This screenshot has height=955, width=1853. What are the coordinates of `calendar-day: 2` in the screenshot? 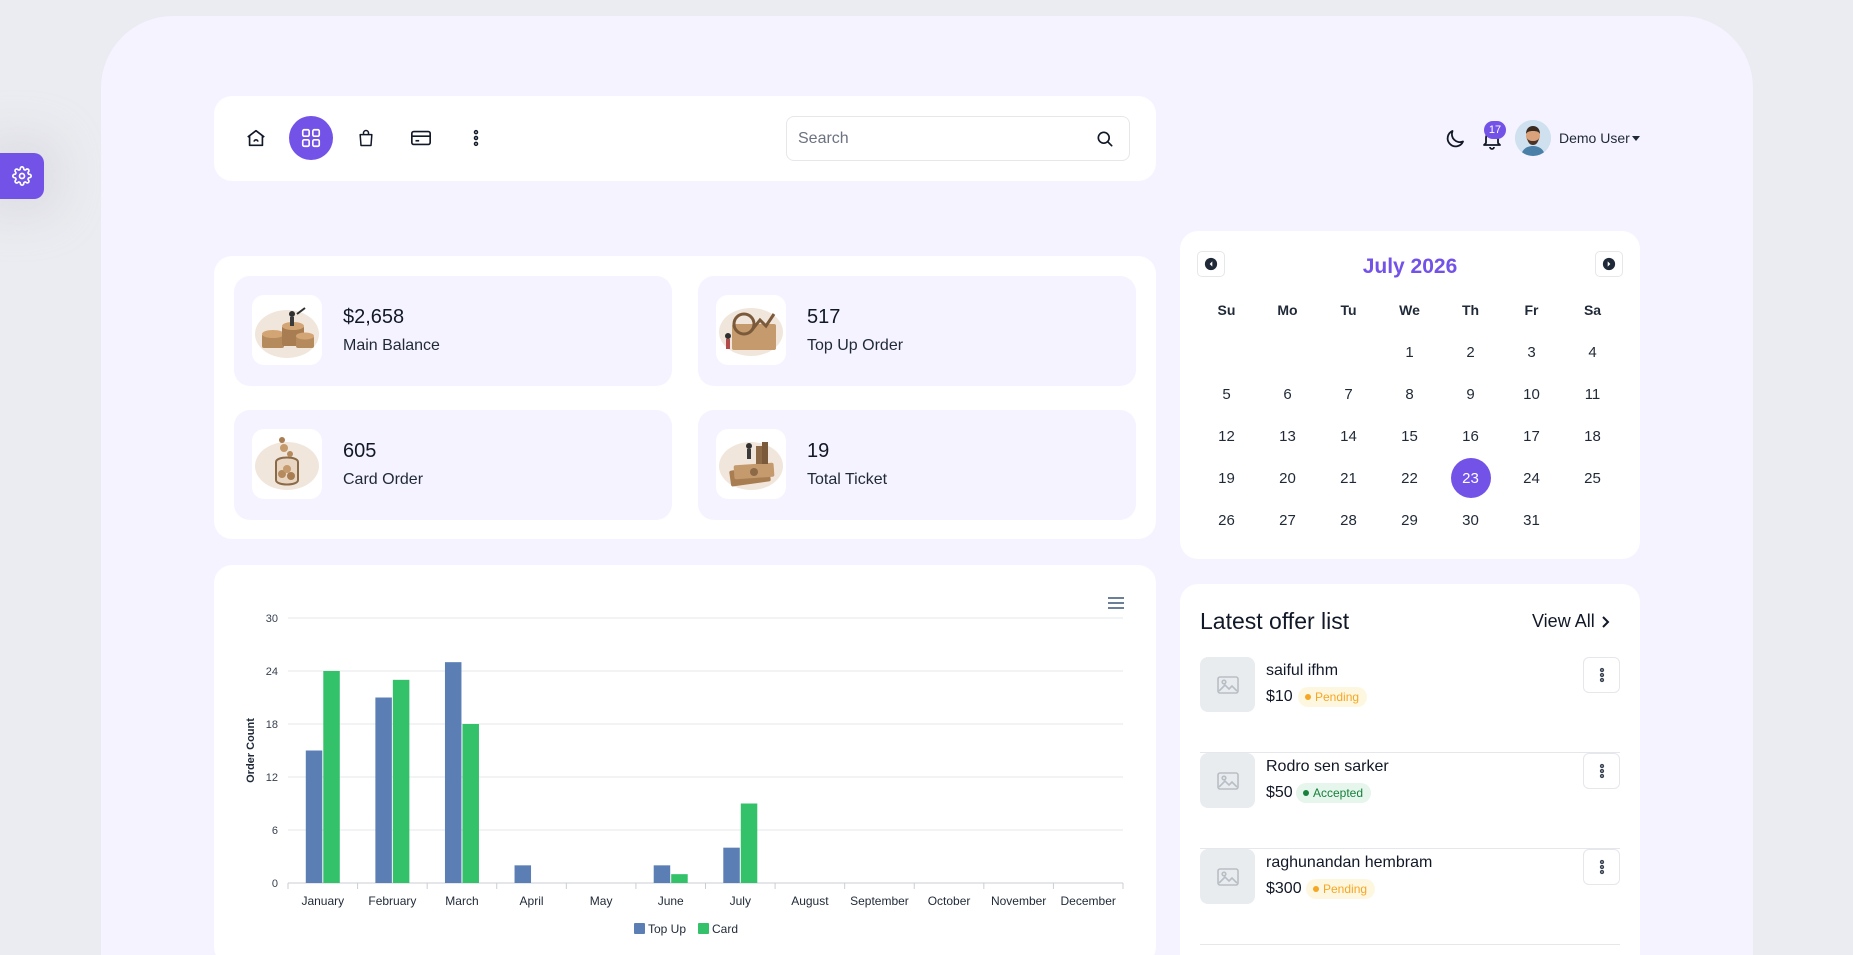 It's located at (1470, 352).